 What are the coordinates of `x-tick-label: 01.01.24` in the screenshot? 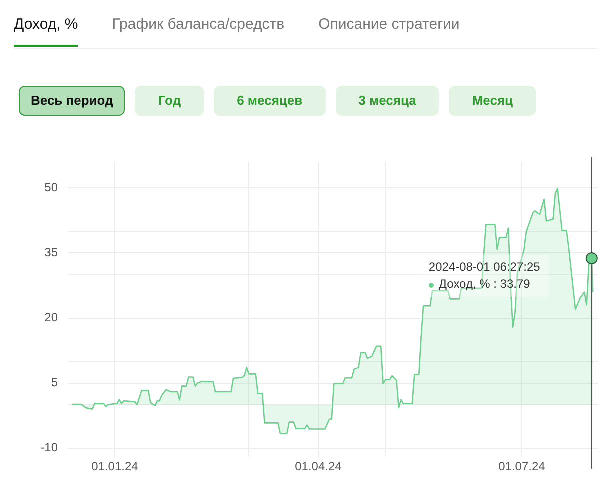 It's located at (115, 467).